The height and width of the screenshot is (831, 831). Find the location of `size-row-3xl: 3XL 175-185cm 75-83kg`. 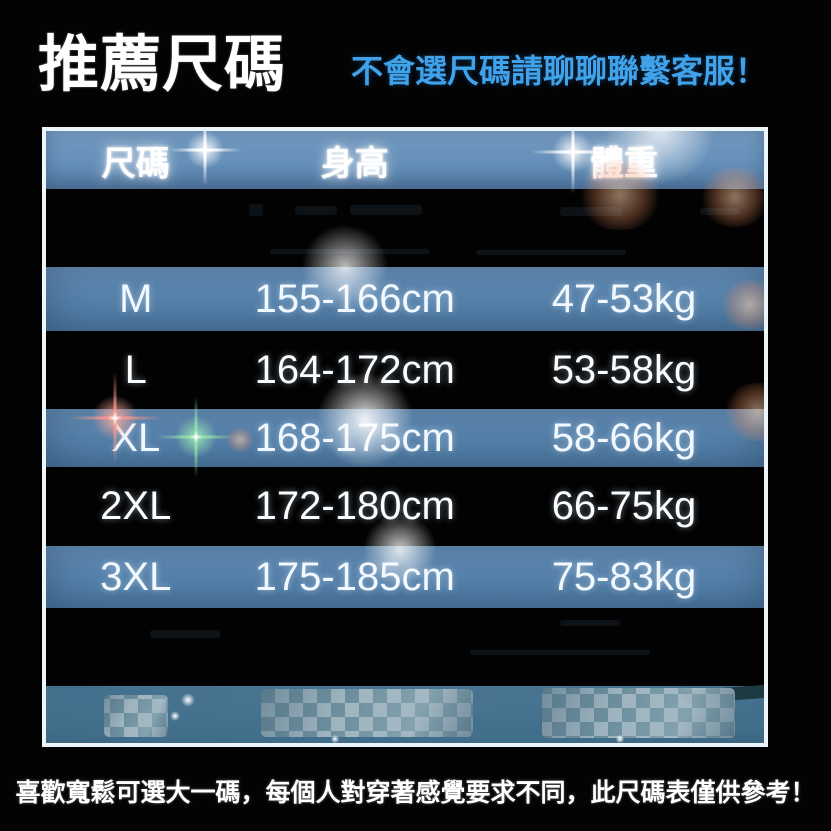

size-row-3xl: 3XL 175-185cm 75-83kg is located at coordinates (405, 577).